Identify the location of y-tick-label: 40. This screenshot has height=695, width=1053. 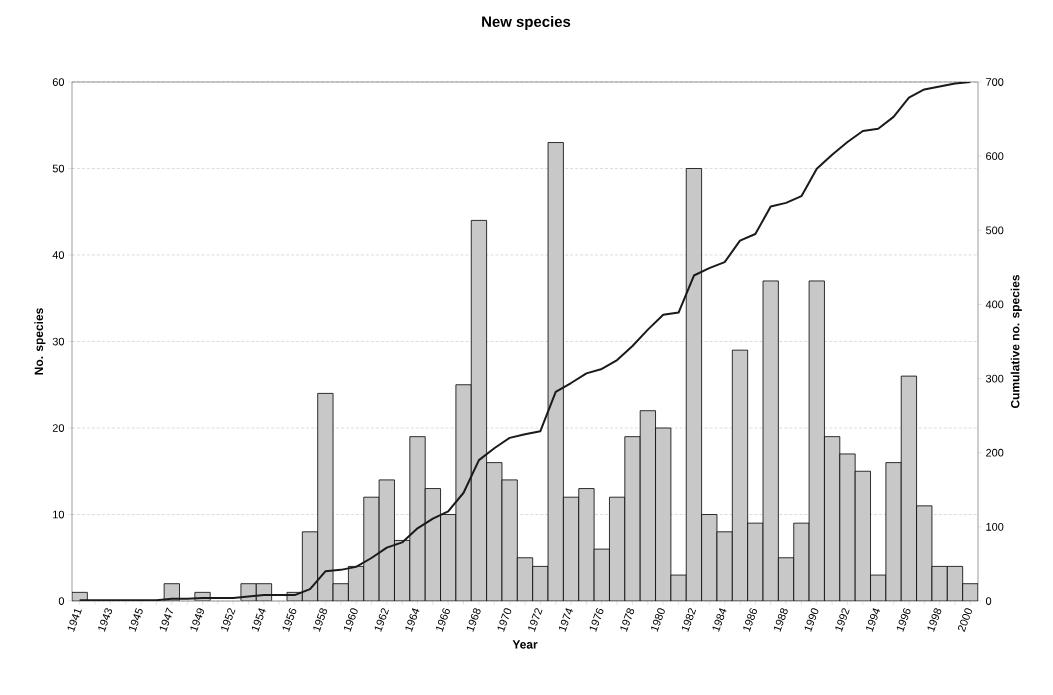
(58, 255).